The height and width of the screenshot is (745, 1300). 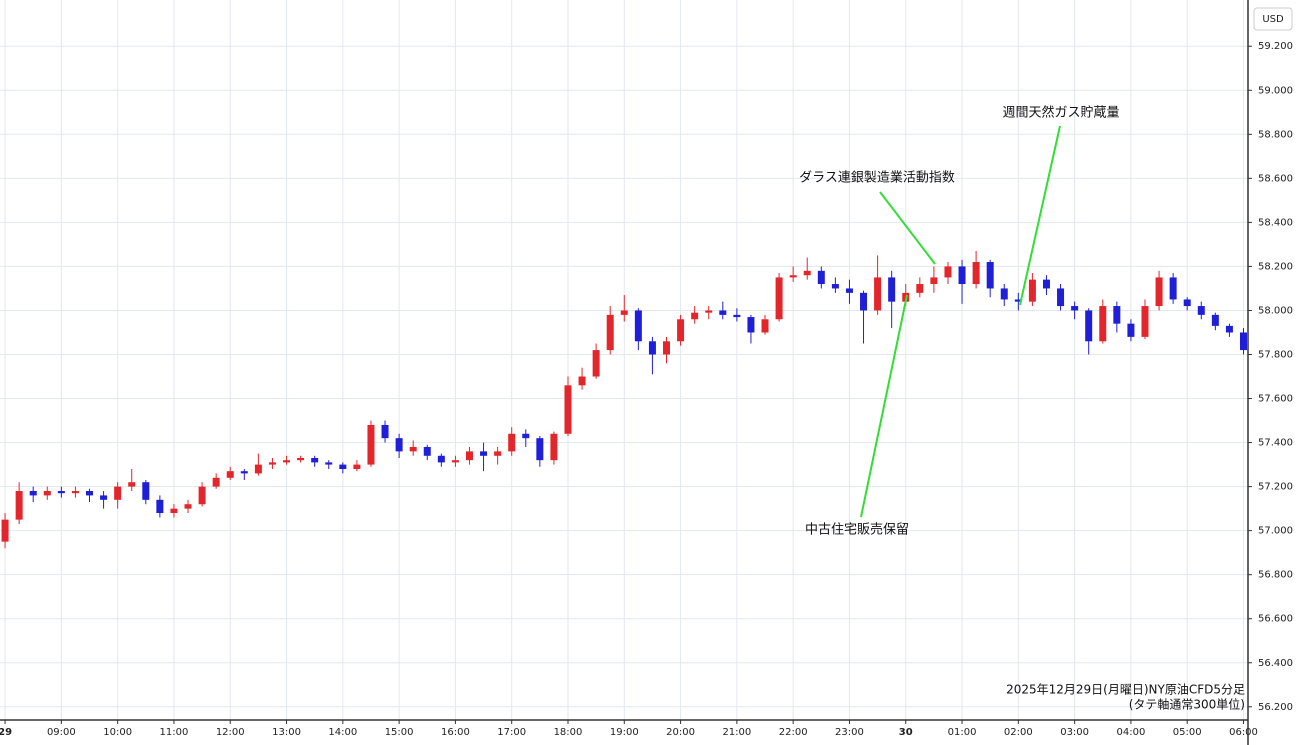 I want to click on x-tick-label: 20:00, so click(x=680, y=732).